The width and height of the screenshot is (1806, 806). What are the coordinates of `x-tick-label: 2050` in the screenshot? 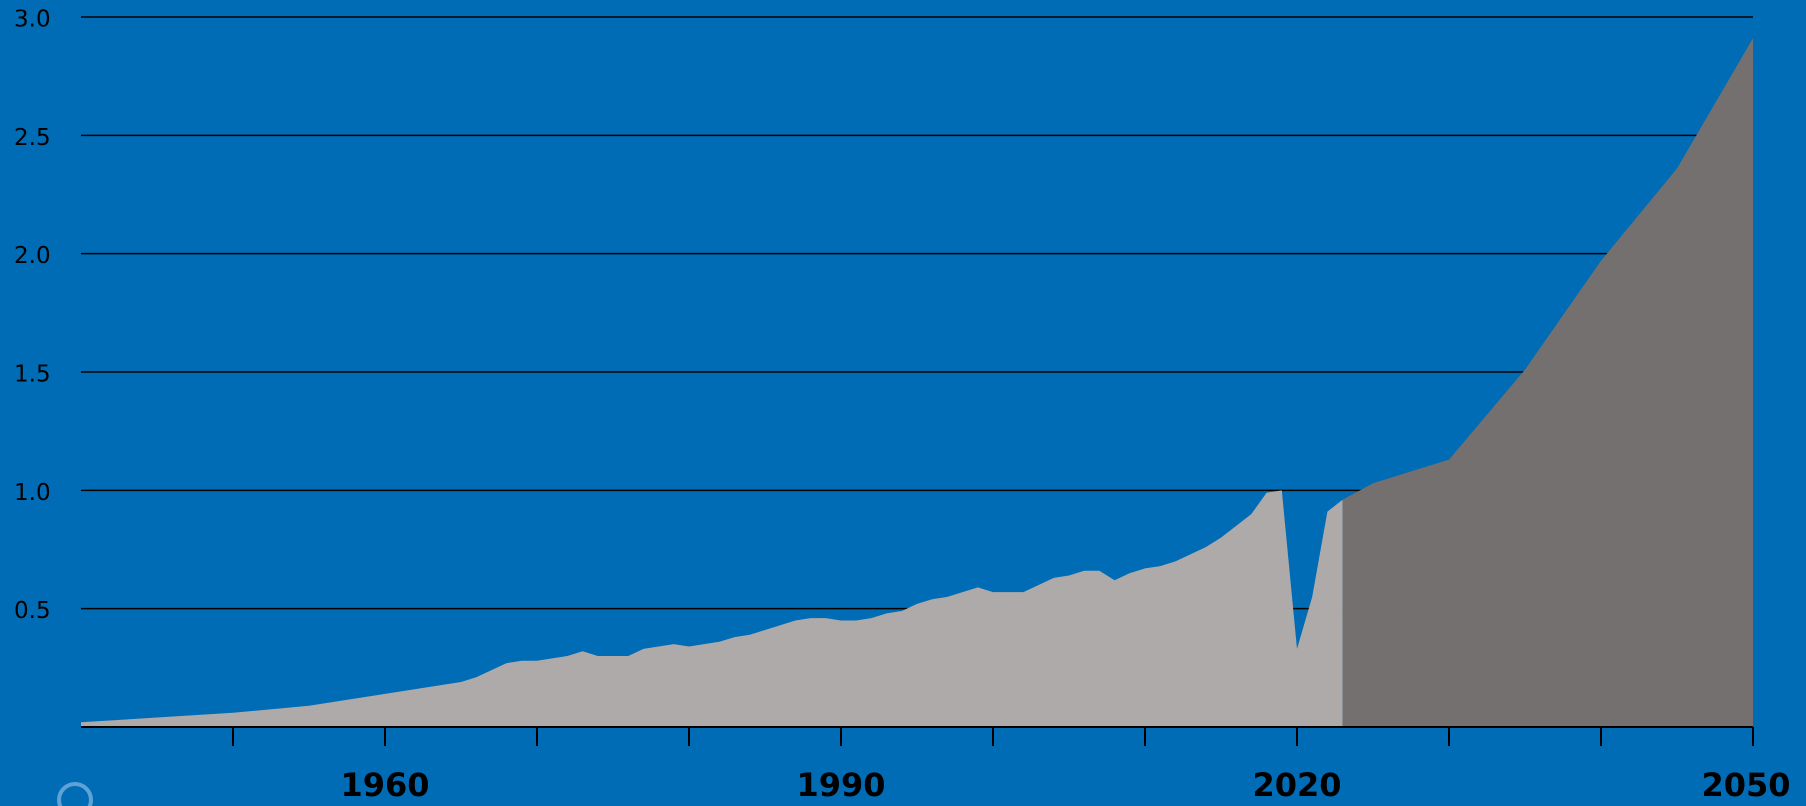 It's located at (1745, 785).